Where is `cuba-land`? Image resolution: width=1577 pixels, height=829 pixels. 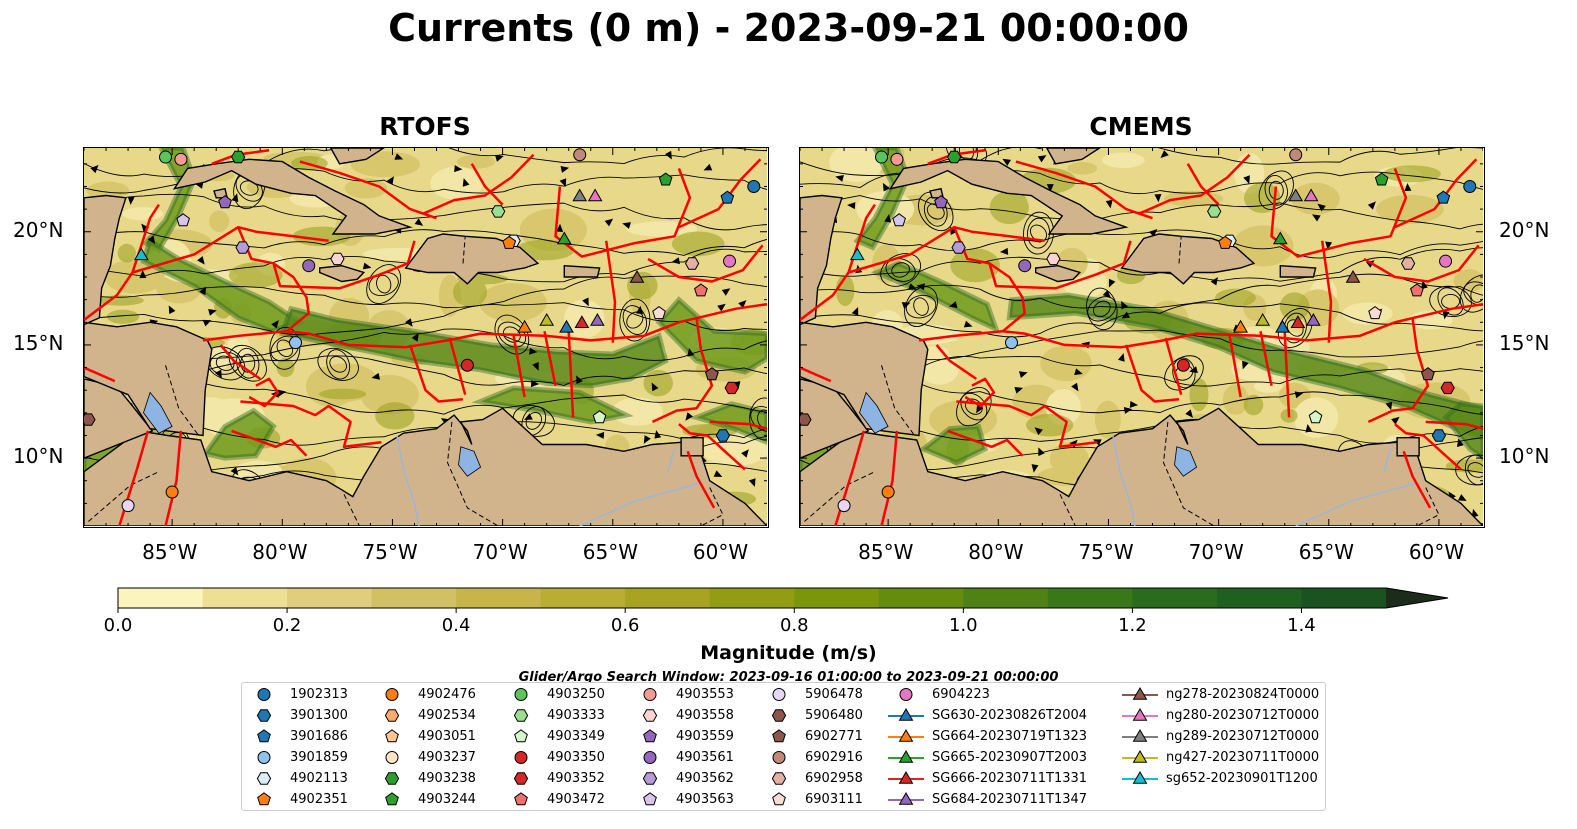 cuba-land is located at coordinates (292, 196).